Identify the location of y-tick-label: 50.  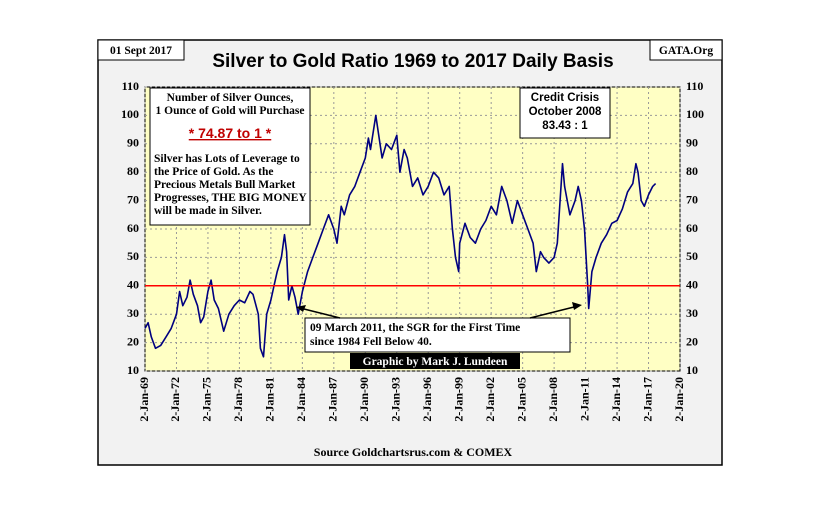
(133, 256).